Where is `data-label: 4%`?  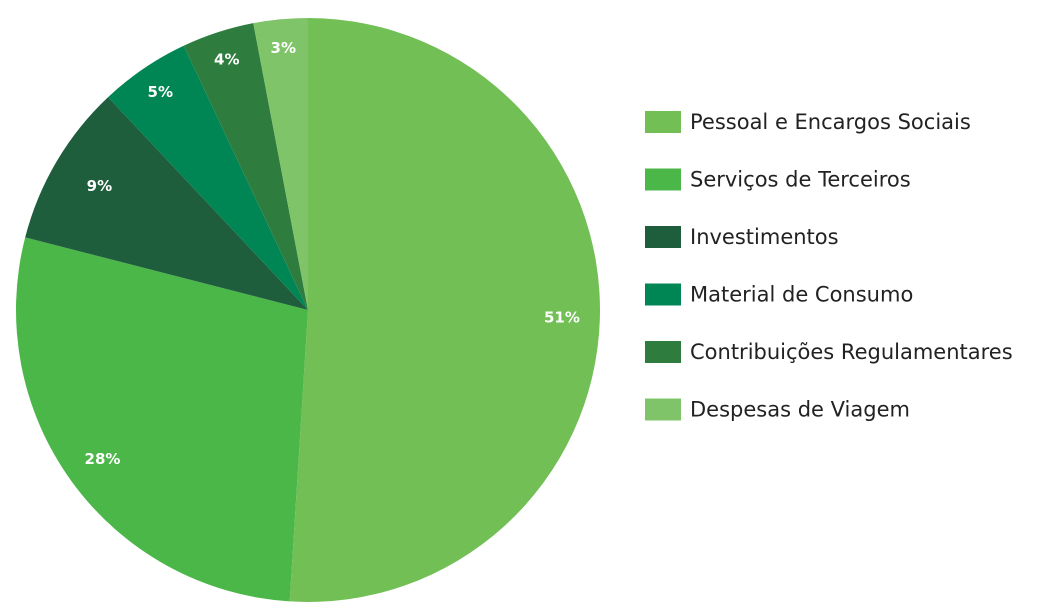
data-label: 4% is located at coordinates (226, 60).